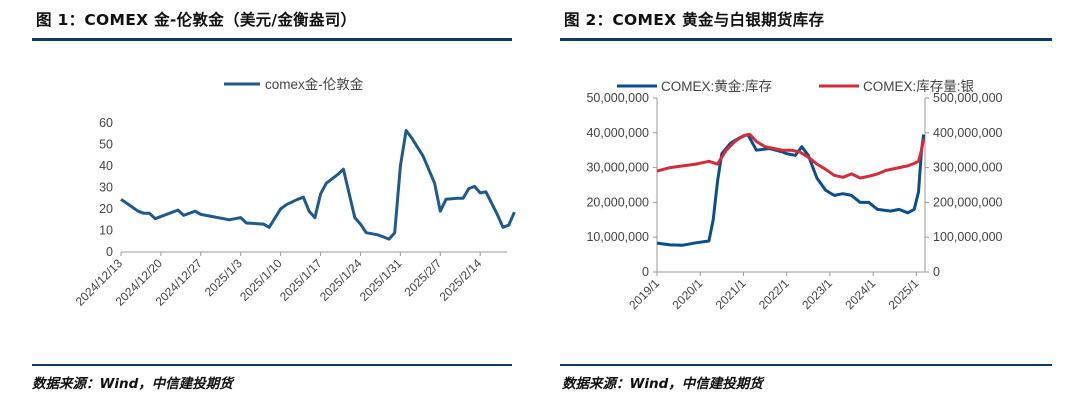  Describe the element at coordinates (314, 84) in the screenshot. I see `legend-label: comex金-伦敦金` at that location.